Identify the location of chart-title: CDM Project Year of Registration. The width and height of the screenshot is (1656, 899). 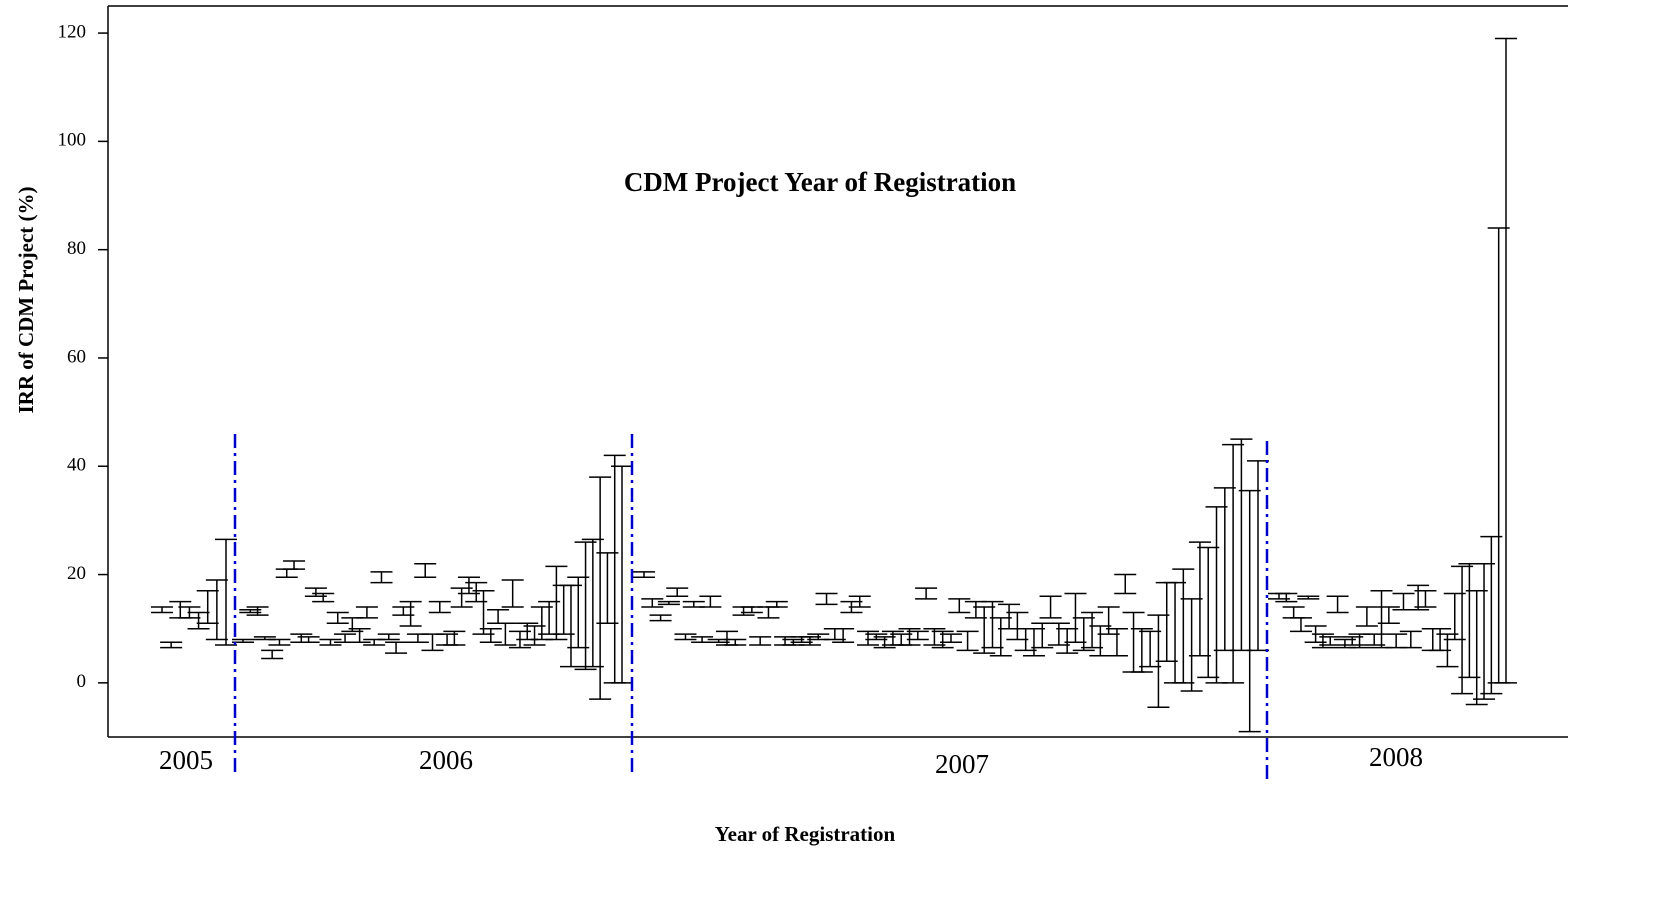
(820, 182).